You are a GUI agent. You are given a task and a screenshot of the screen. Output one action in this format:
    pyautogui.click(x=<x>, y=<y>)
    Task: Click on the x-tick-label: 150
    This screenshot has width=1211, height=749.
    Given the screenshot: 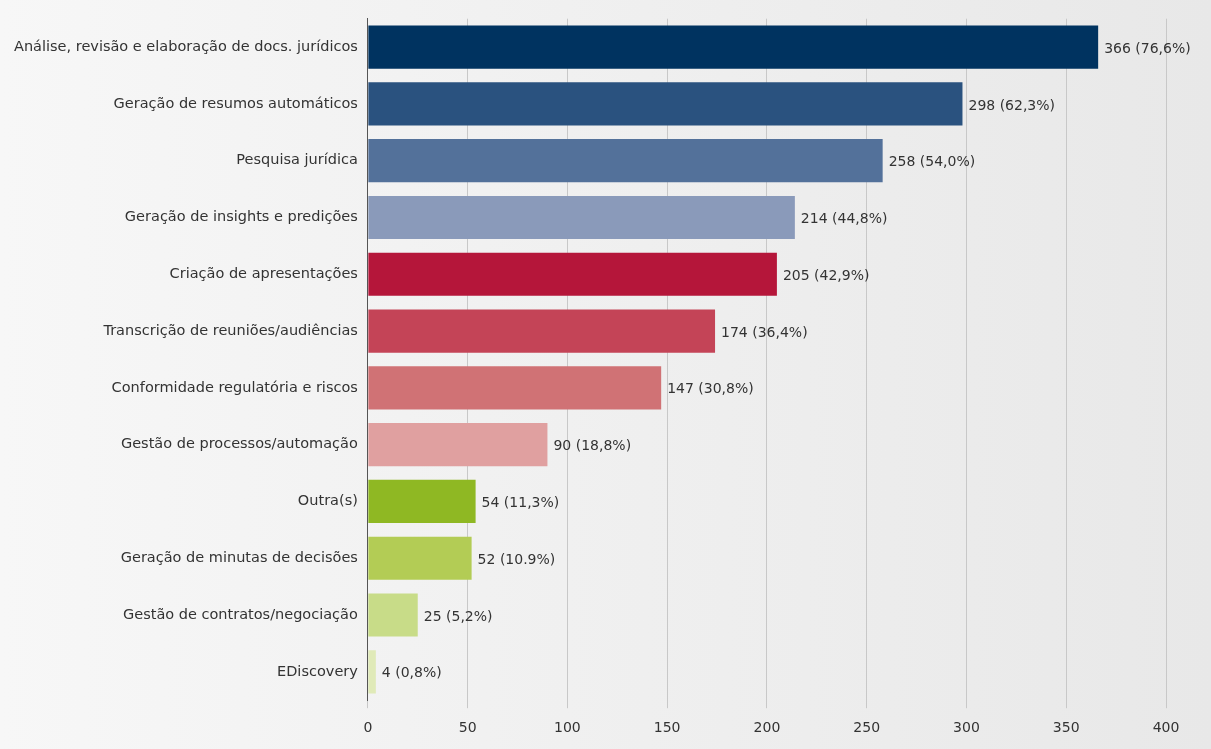 What is the action you would take?
    pyautogui.click(x=667, y=727)
    